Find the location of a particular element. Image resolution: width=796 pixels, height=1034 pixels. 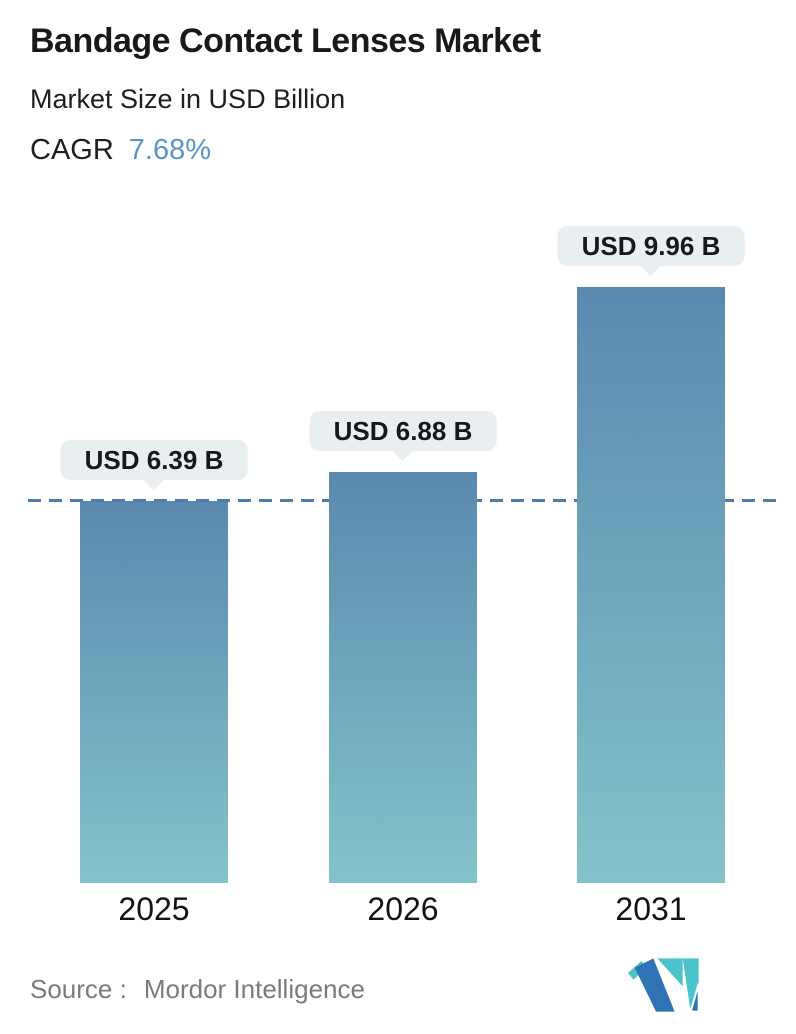

cagr-row: CAGR 7.68% is located at coordinates (120, 150).